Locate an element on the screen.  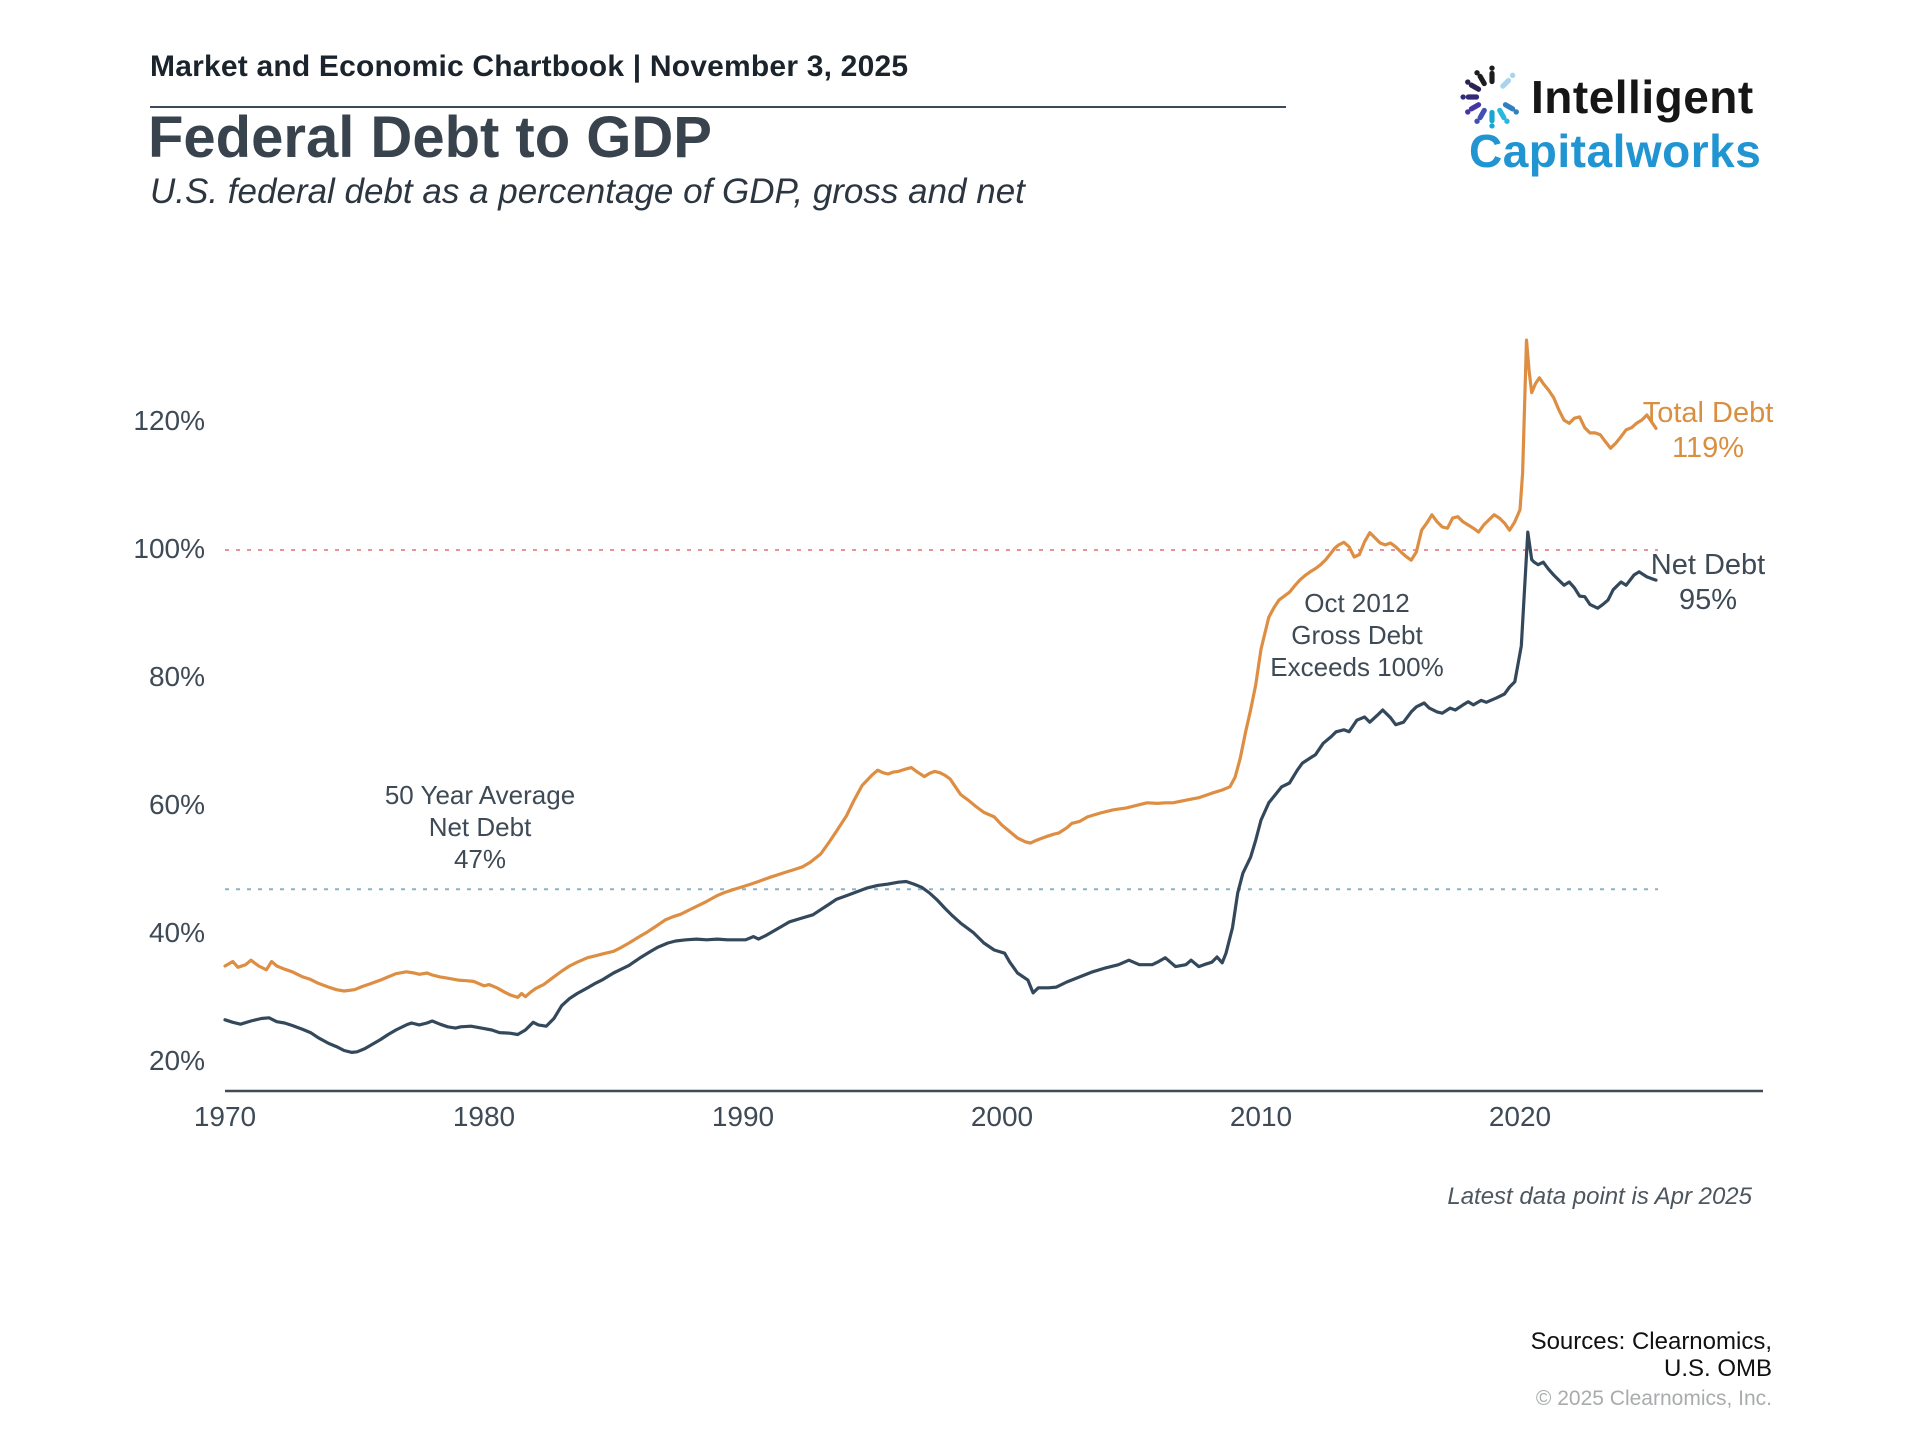
oct-2012-annotation: Oct 2012 Gross Debt Exceeds 100% is located at coordinates (1357, 635).